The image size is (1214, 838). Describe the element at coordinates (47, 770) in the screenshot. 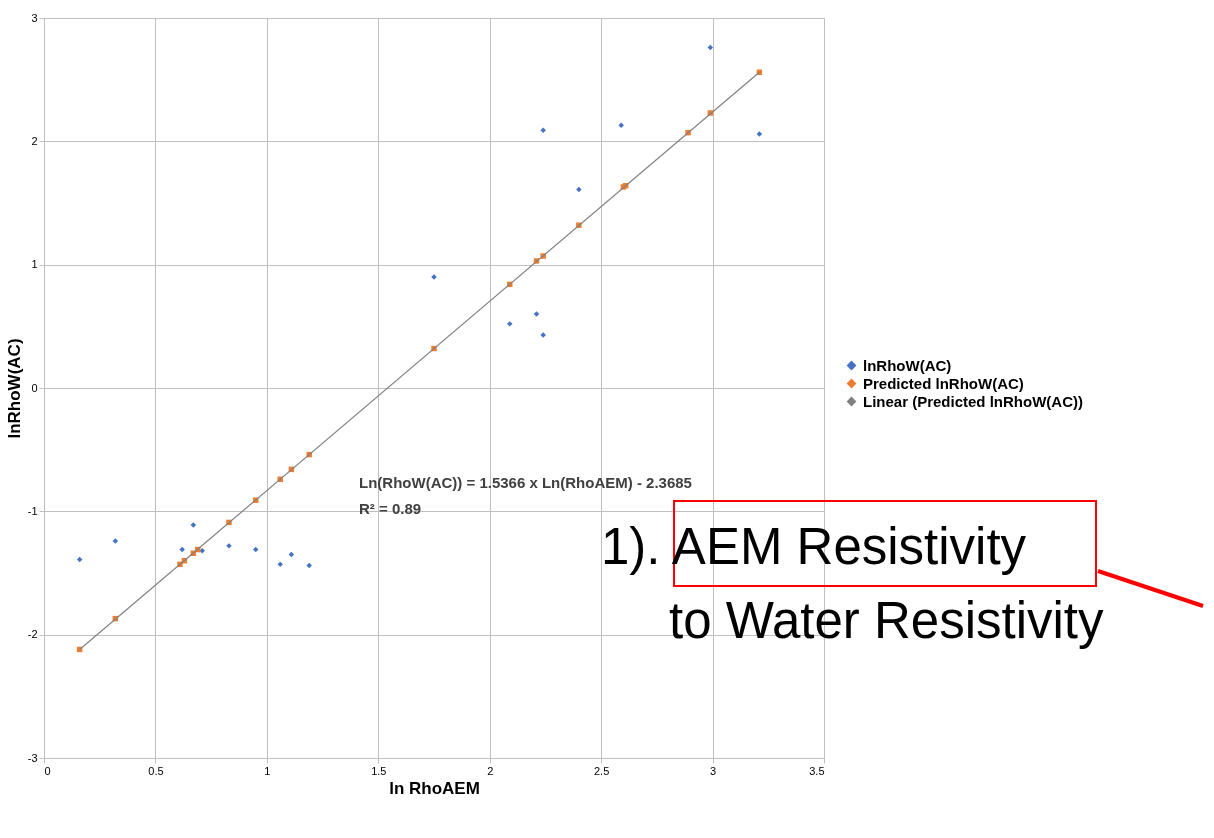

I see `x-tick-label: 0` at that location.